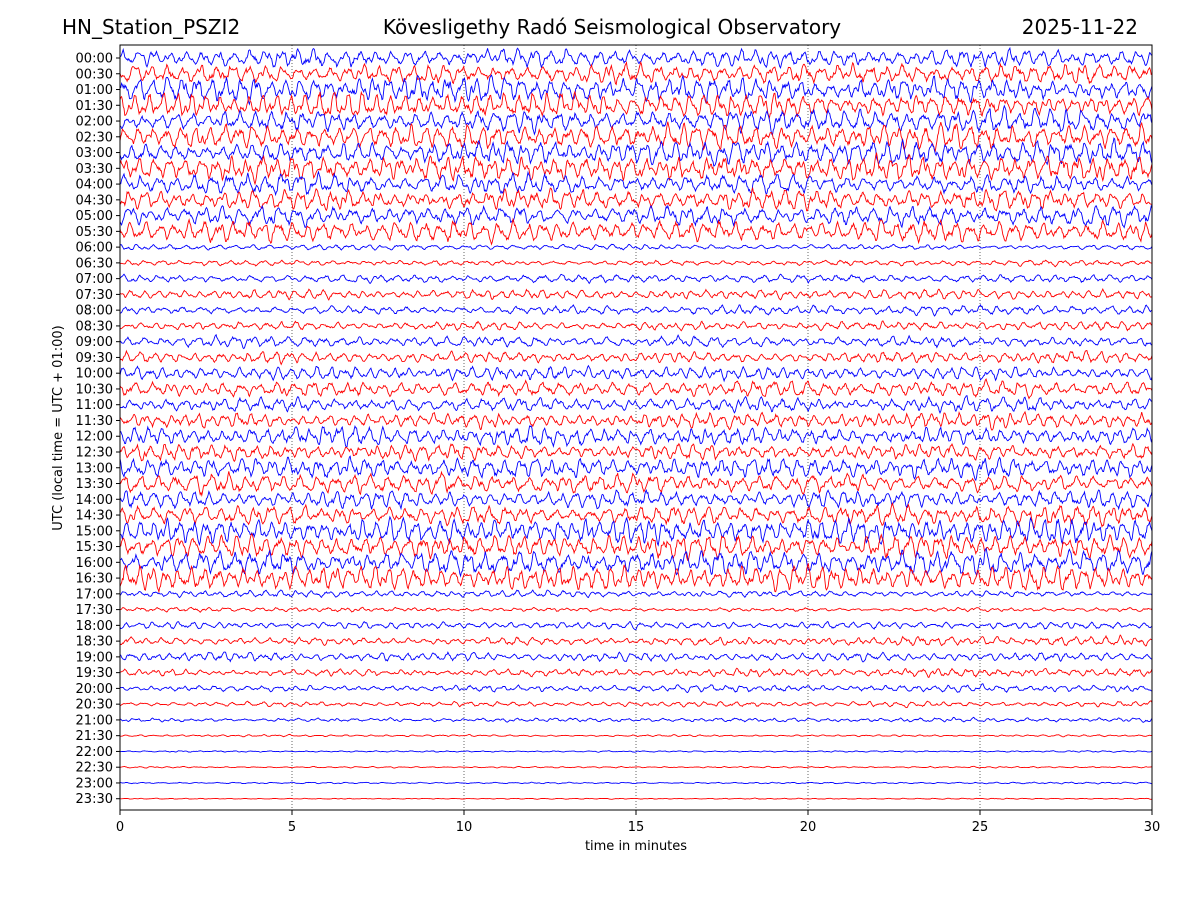  What do you see at coordinates (1079, 27) in the screenshot?
I see `date-title: 2025-11-22` at bounding box center [1079, 27].